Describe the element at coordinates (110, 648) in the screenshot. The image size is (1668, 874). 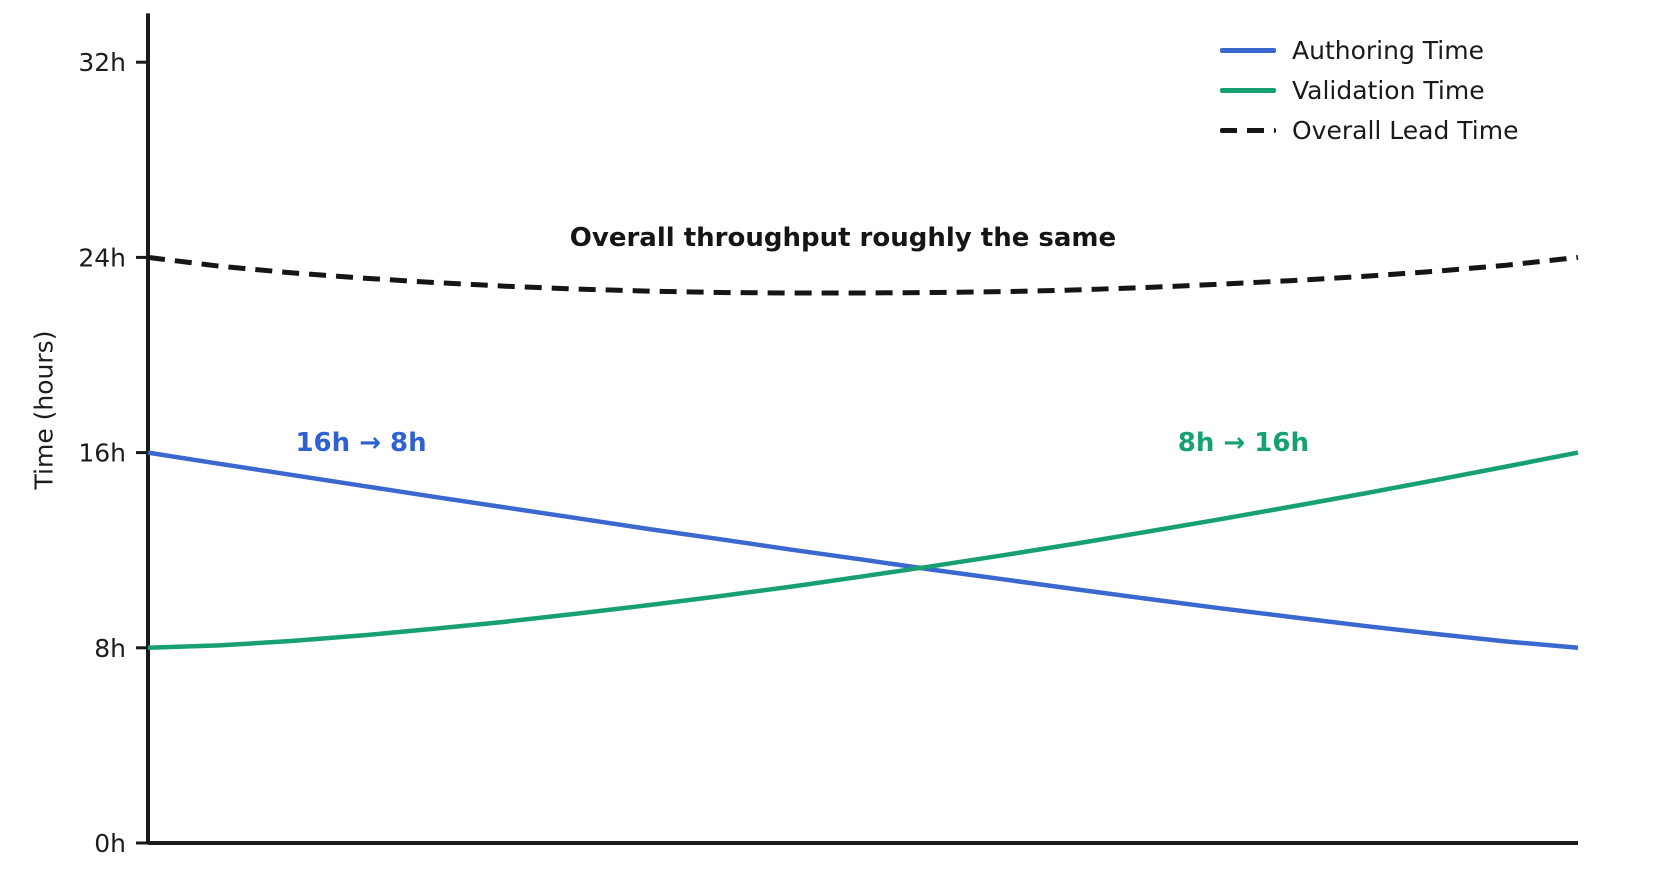
I see `y-tick-label: 8h` at that location.